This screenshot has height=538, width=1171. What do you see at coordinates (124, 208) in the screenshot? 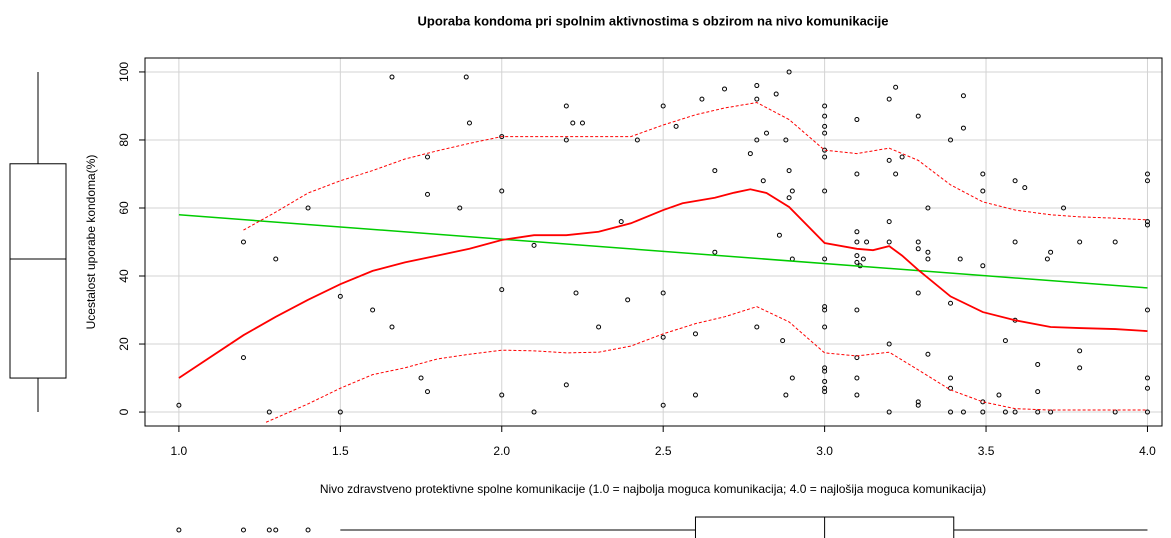
I see `y-tick-label: 60` at bounding box center [124, 208].